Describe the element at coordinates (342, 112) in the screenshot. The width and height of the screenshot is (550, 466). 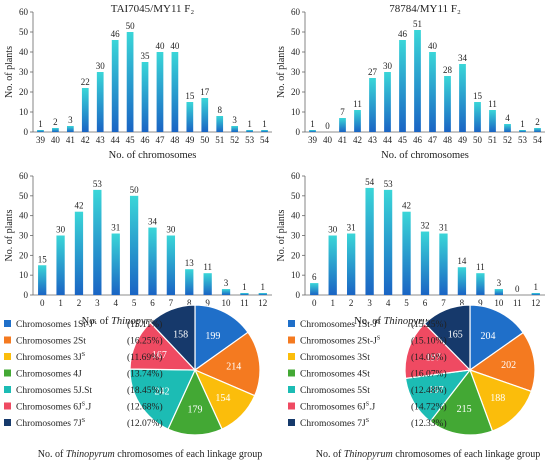
I see `bar-value-label: 7` at that location.